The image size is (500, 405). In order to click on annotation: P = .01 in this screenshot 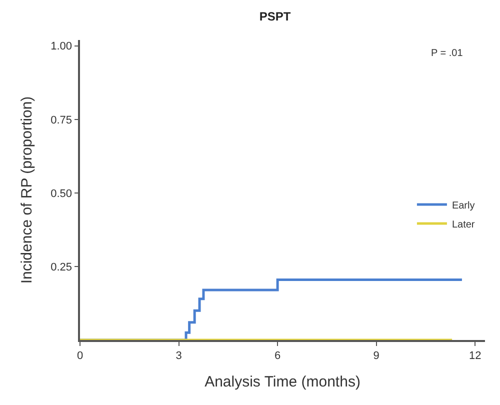, I will do `click(447, 53)`.